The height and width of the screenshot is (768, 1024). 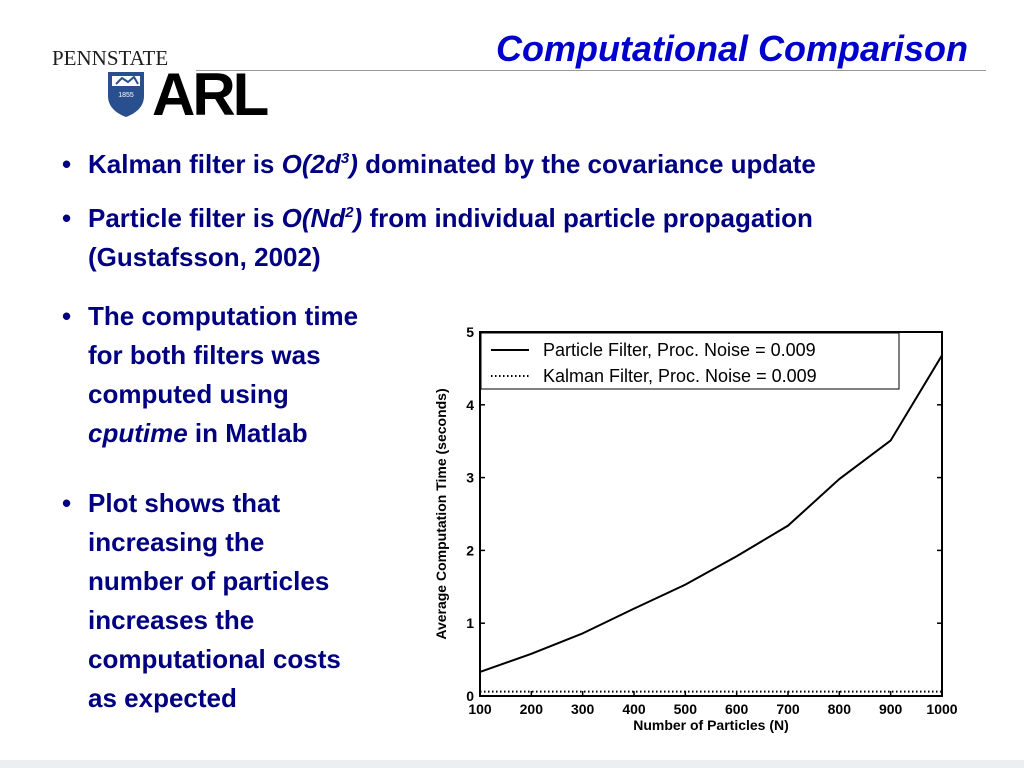 What do you see at coordinates (711, 725) in the screenshot?
I see `x-axis-label: Number of Particles (N)` at bounding box center [711, 725].